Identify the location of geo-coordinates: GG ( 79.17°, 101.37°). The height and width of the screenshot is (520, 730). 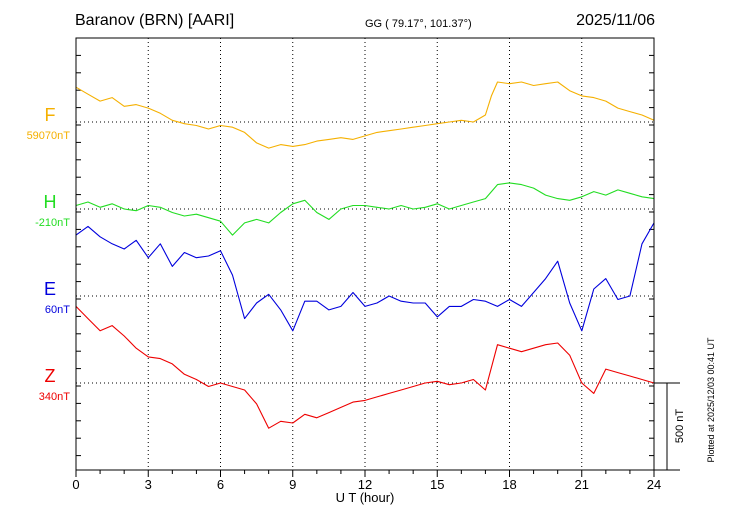
(418, 24).